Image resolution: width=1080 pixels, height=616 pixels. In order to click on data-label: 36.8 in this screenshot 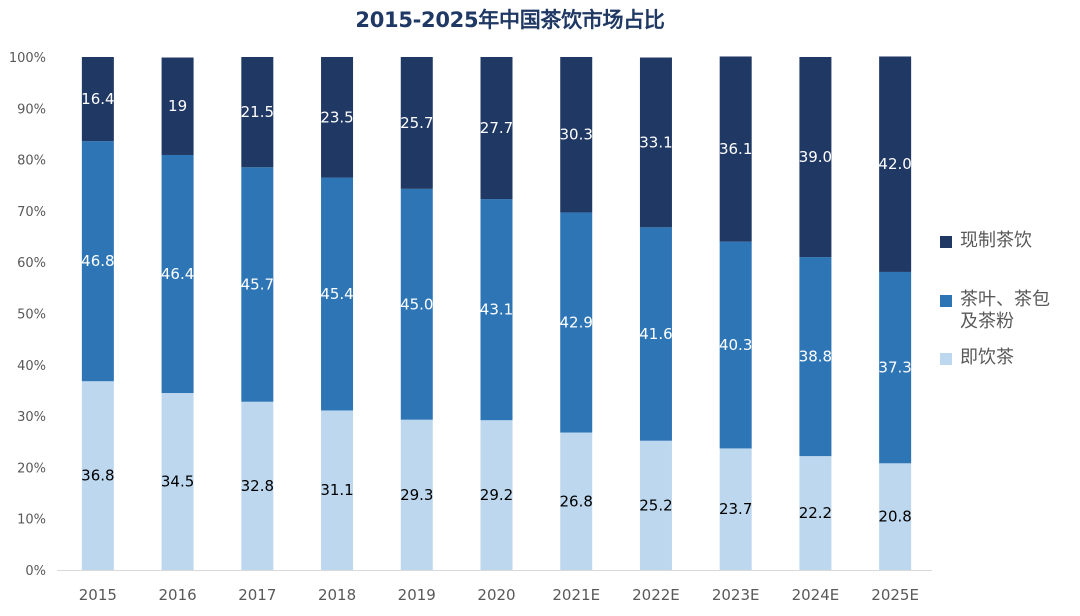, I will do `click(97, 476)`.